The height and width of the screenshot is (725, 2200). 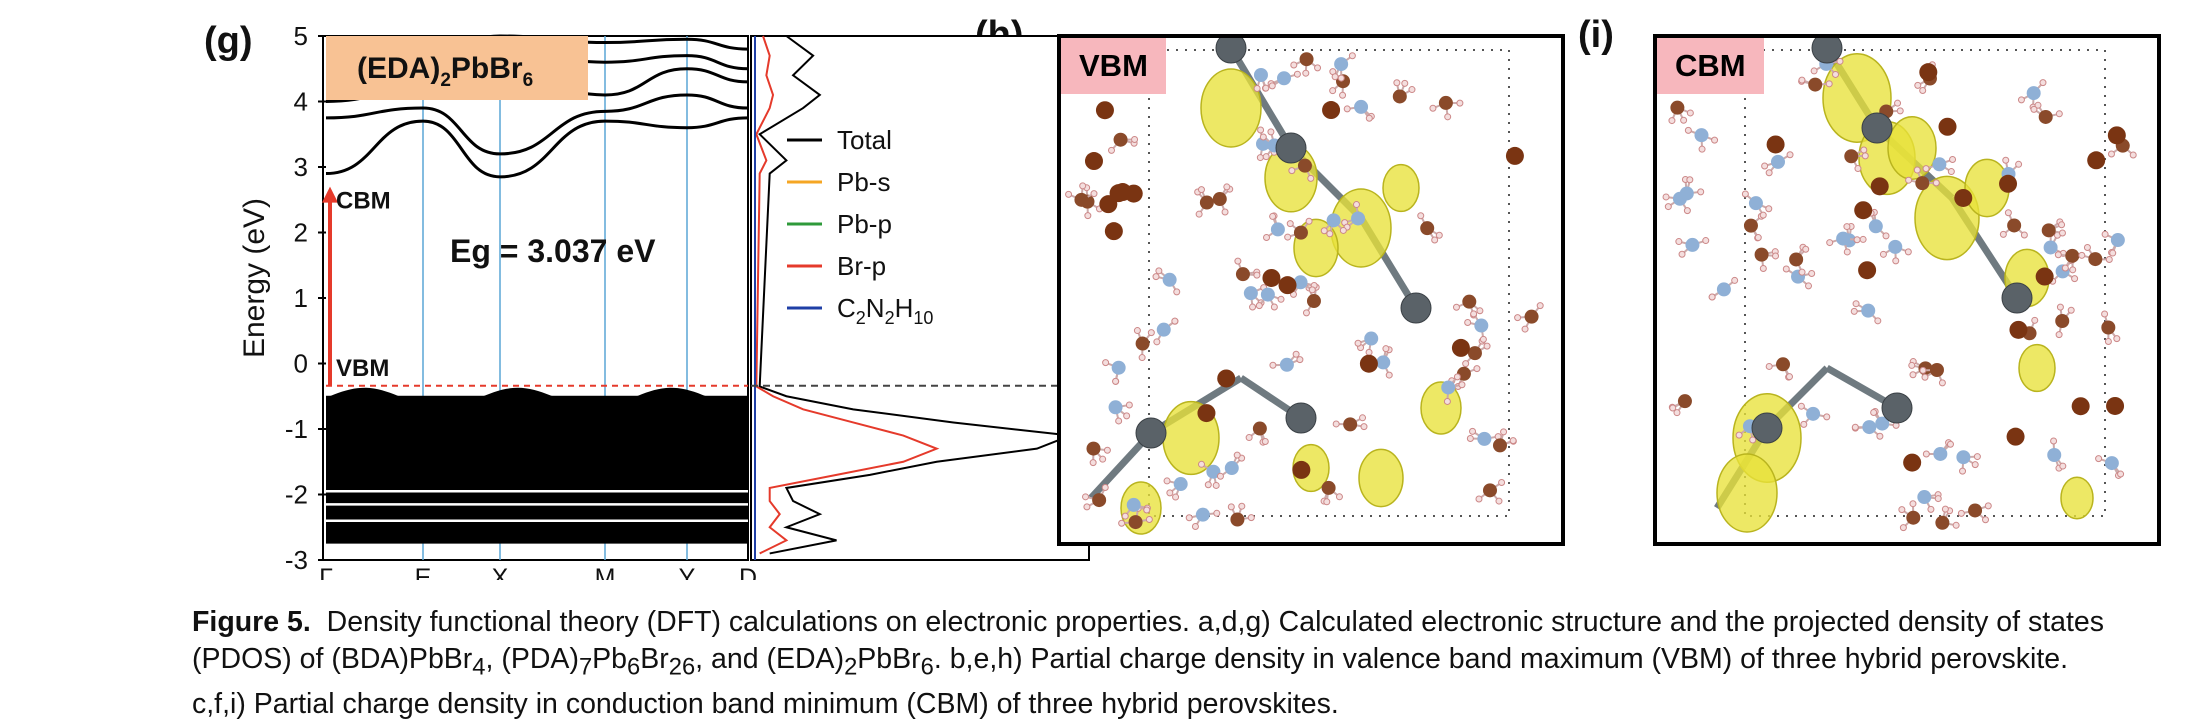 I want to click on y-tick-label: 0, so click(x=301, y=364).